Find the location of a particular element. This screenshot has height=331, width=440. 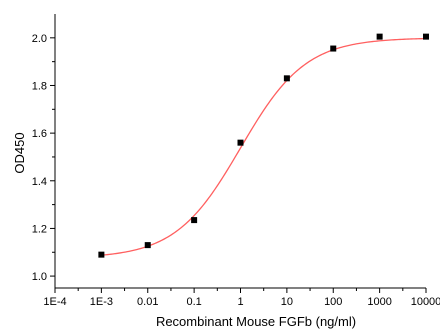

y-tick-label: 1.8 is located at coordinates (39, 86).